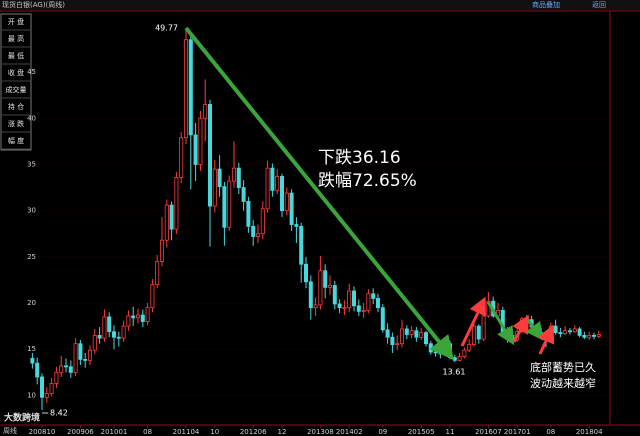 Image resolution: width=640 pixels, height=436 pixels. What do you see at coordinates (31, 303) in the screenshot?
I see `y-tick-label: 20` at bounding box center [31, 303].